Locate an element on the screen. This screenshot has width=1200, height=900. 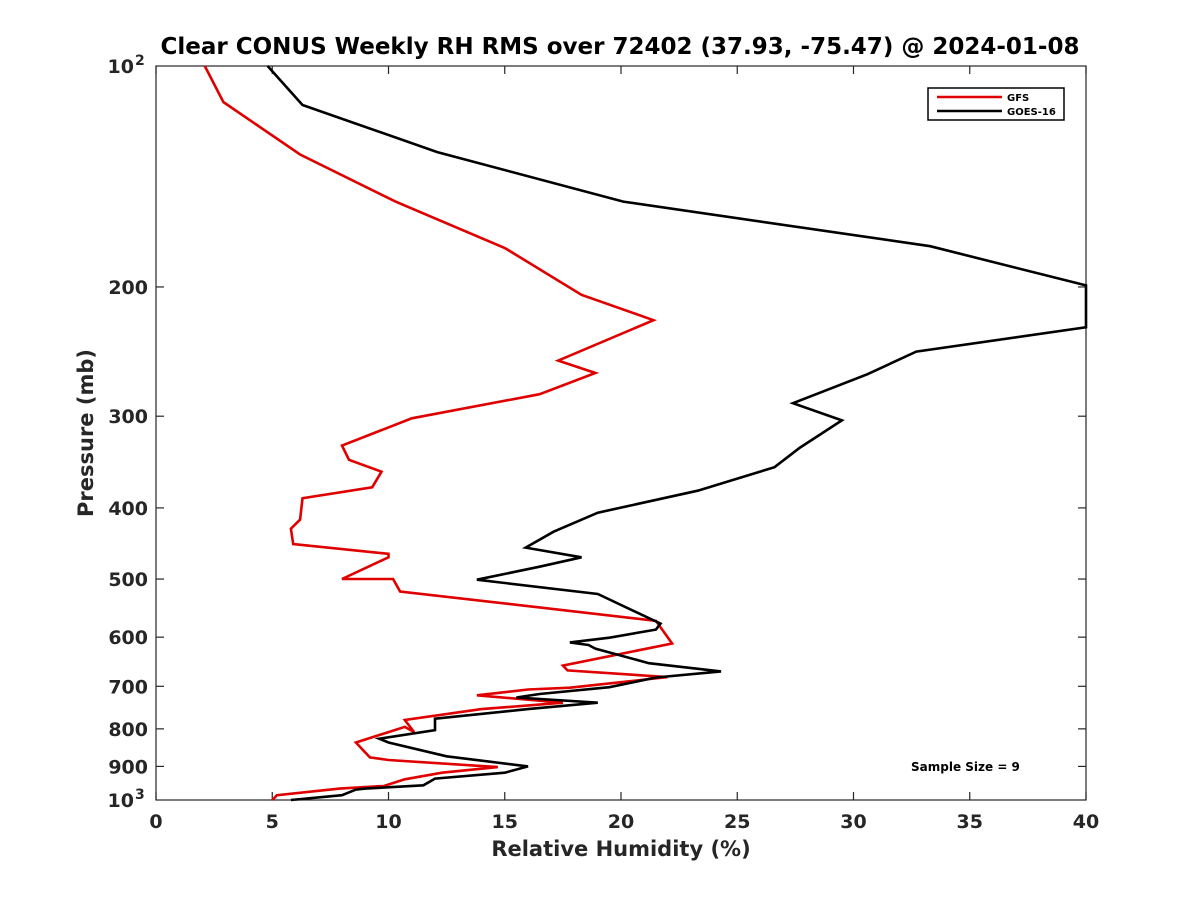
y-tick-label-100: 10 2 is located at coordinates (126, 65).